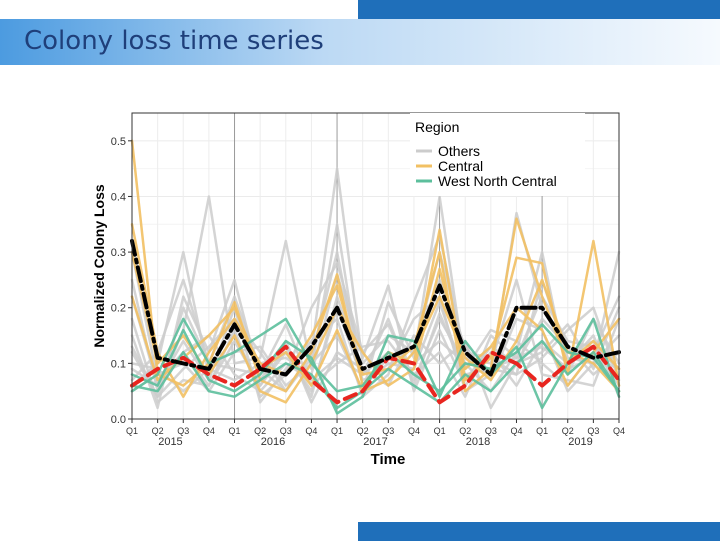  I want to click on y-tick-label: 0.1, so click(118, 364).